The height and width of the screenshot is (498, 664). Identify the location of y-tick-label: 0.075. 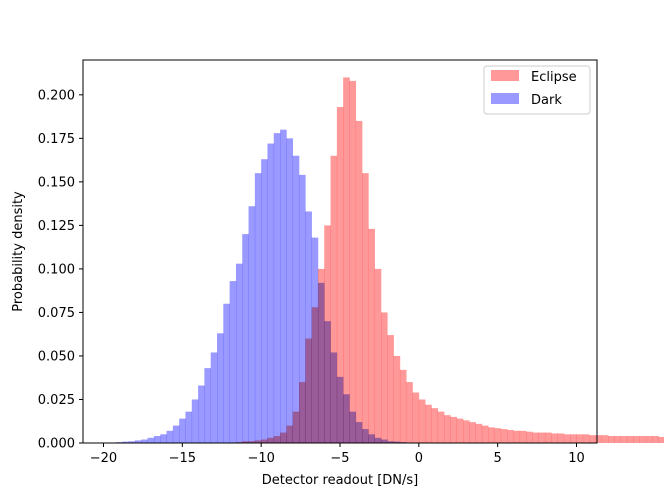
(56, 313).